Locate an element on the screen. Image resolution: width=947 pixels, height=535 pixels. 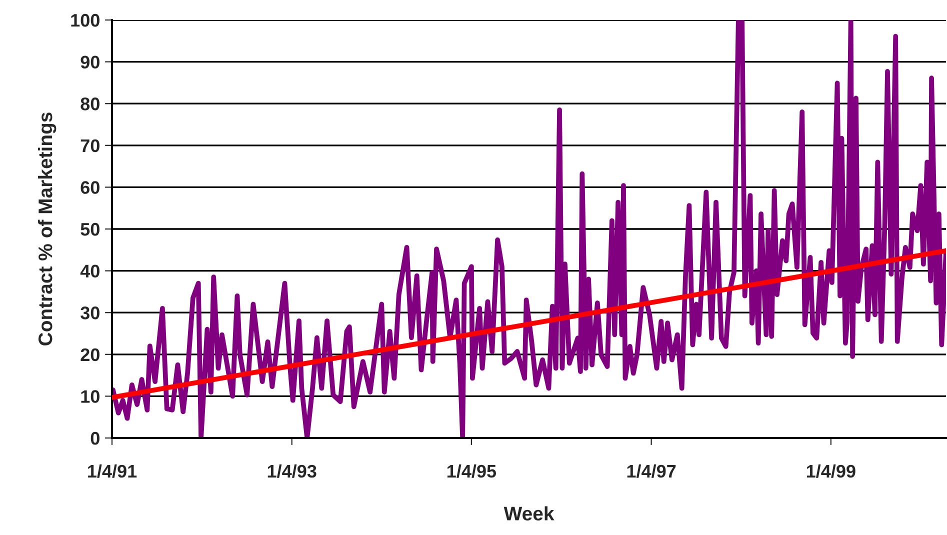
y-tick-label: 70 is located at coordinates (90, 145).